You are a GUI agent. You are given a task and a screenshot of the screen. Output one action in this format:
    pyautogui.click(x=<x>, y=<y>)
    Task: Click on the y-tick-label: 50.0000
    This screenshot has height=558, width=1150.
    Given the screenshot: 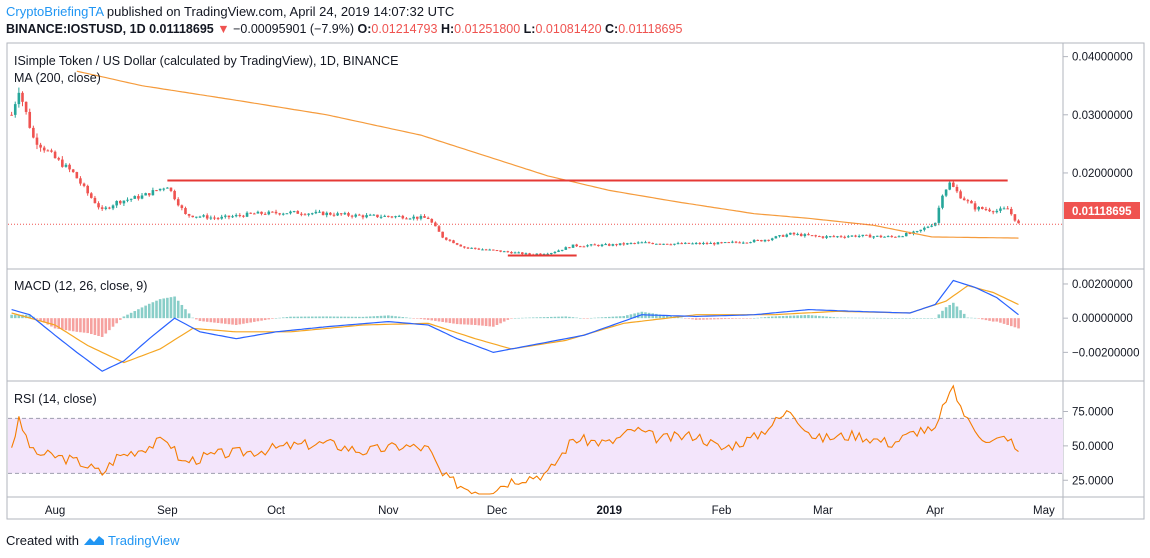 What is the action you would take?
    pyautogui.click(x=1093, y=447)
    